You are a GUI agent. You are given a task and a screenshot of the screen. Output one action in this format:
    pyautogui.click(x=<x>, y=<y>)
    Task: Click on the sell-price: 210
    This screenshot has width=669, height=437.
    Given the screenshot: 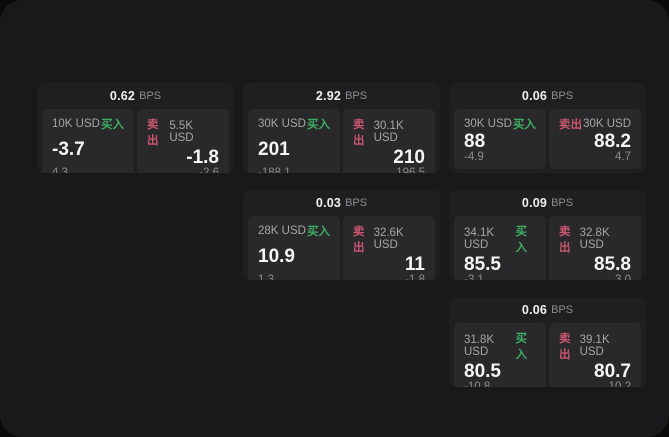 What is the action you would take?
    pyautogui.click(x=409, y=157)
    